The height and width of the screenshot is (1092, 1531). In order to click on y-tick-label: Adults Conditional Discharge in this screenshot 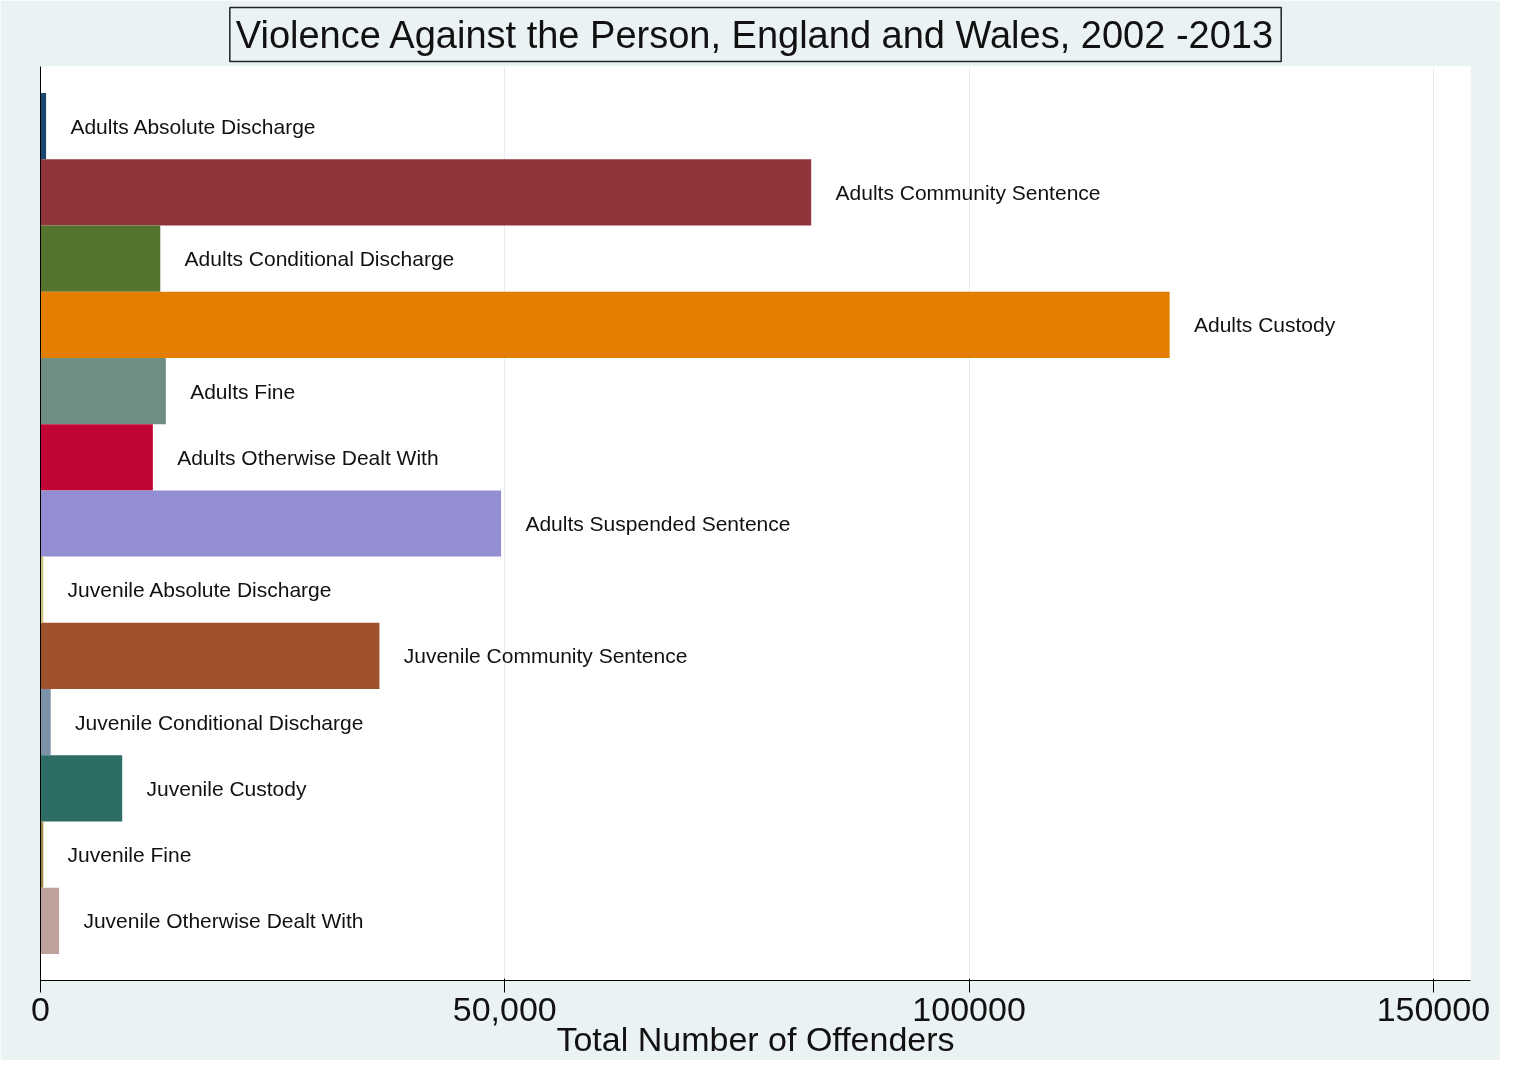, I will do `click(319, 259)`.